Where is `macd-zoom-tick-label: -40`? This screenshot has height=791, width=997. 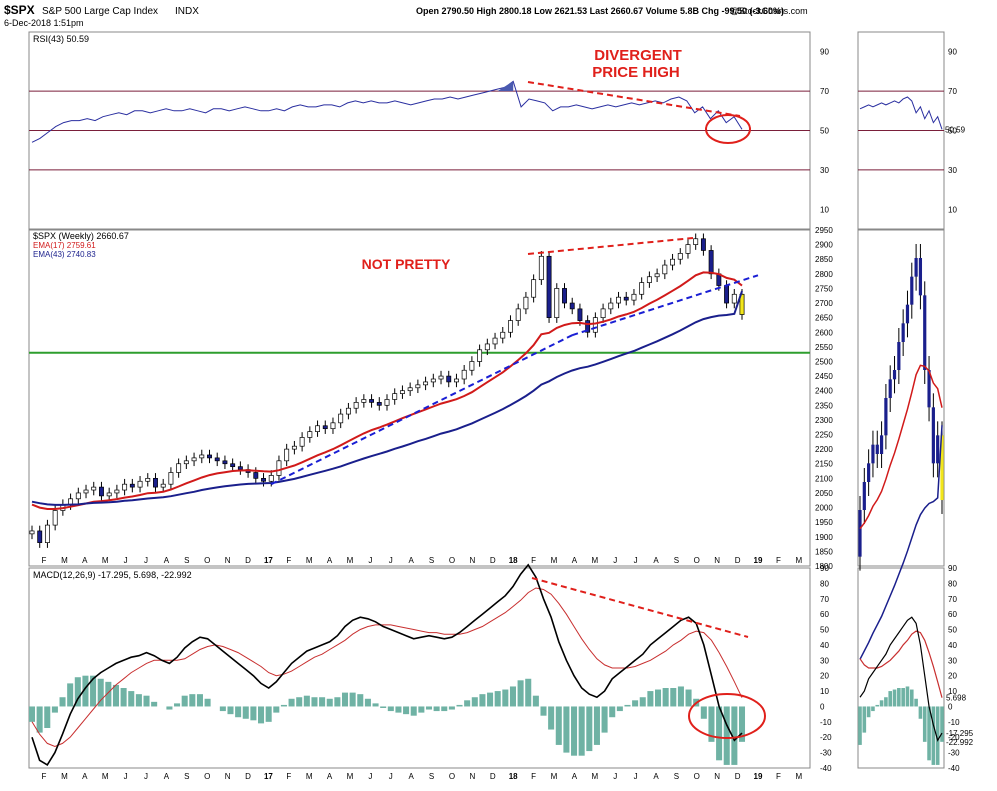
macd-zoom-tick-label: -40 is located at coordinates (954, 768).